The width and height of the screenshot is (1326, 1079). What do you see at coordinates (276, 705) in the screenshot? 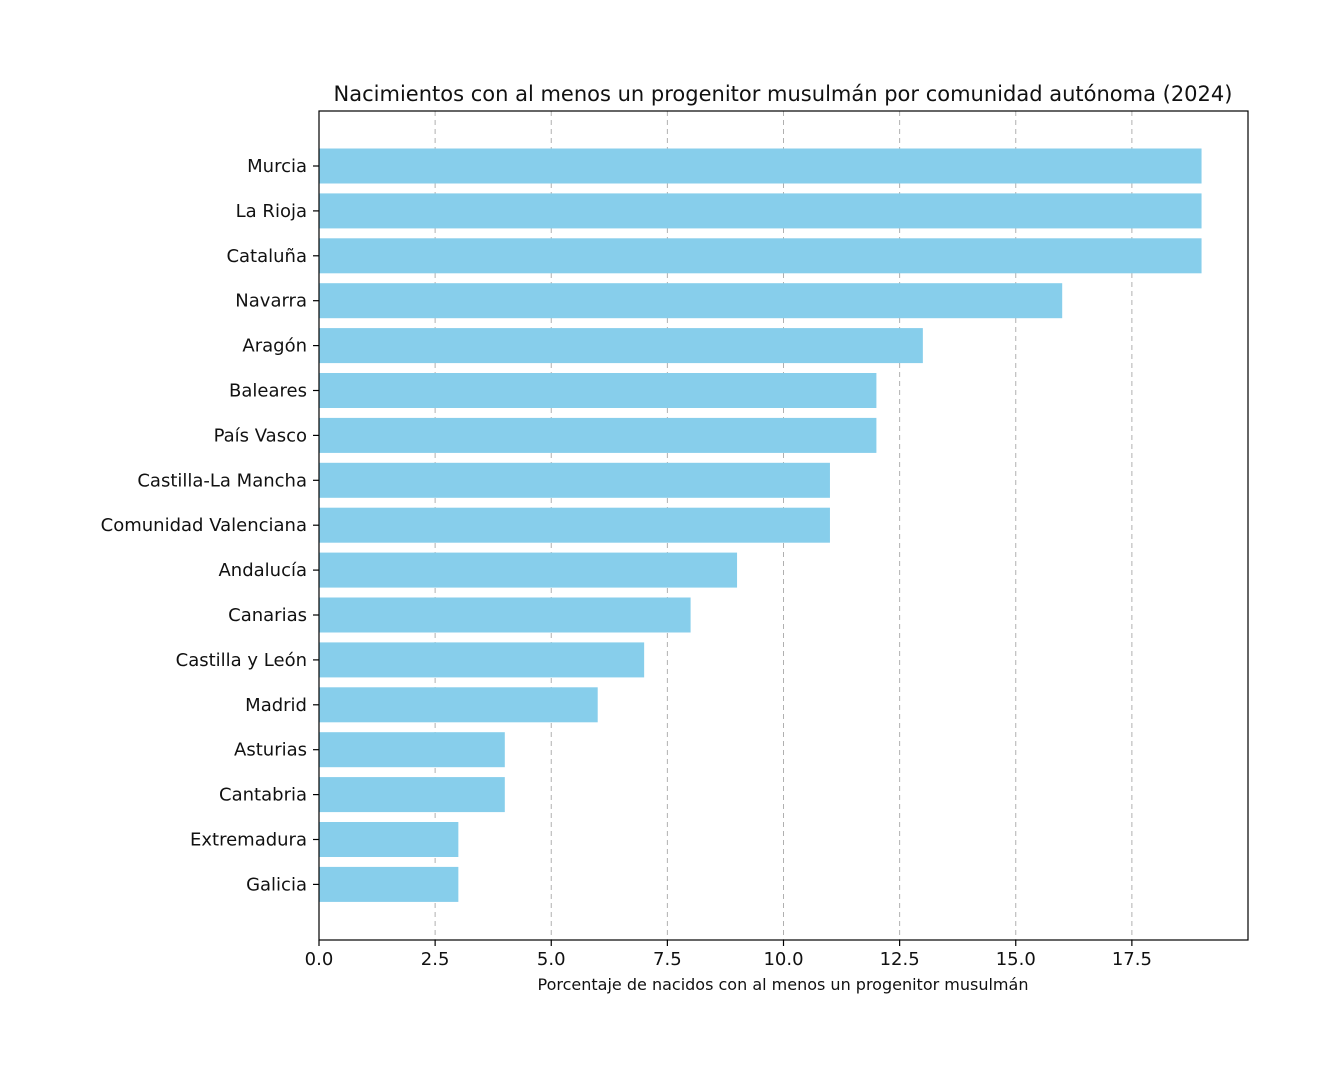
I see `y-tick-label: Madrid` at bounding box center [276, 705].